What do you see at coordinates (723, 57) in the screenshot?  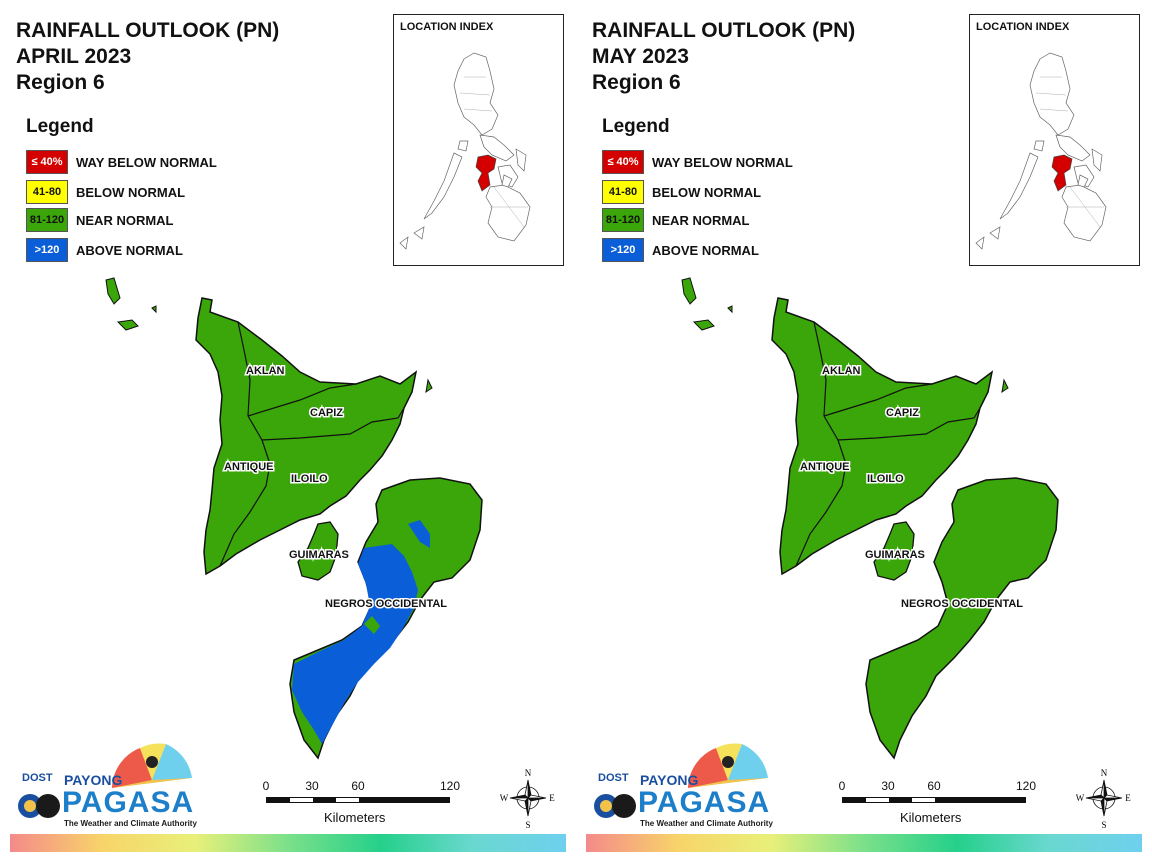 I see `map-title: RAINFALL OUTLOOK (PN) MAY 2023 Region 6` at bounding box center [723, 57].